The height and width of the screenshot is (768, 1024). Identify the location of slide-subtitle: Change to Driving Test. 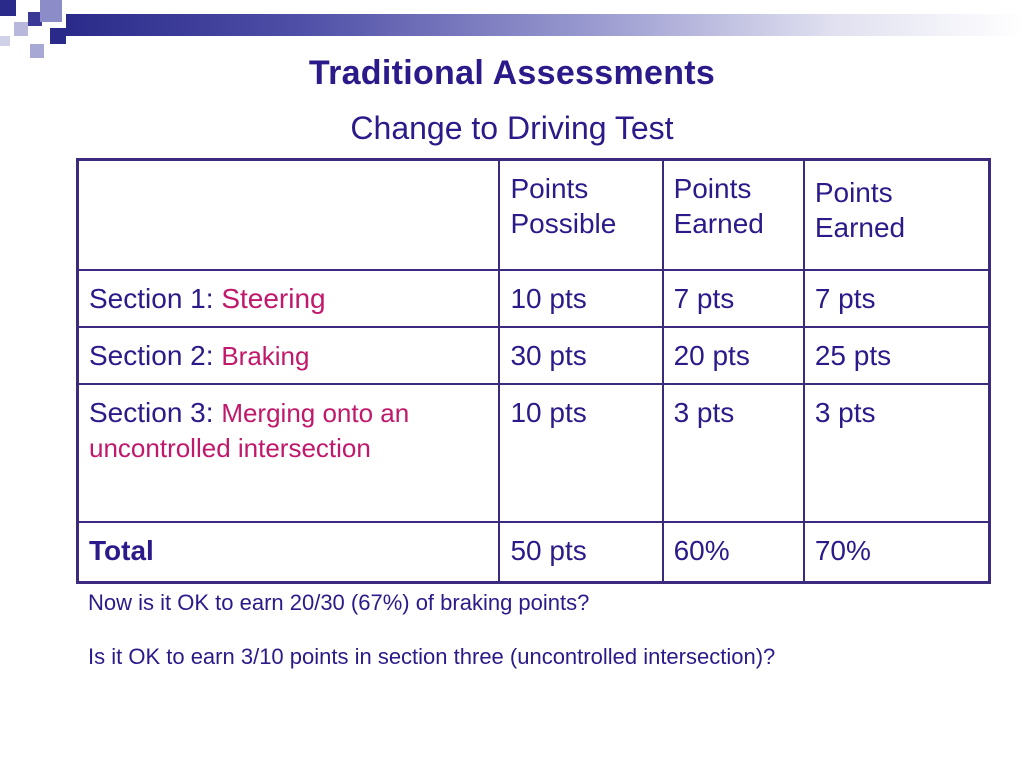
(512, 128).